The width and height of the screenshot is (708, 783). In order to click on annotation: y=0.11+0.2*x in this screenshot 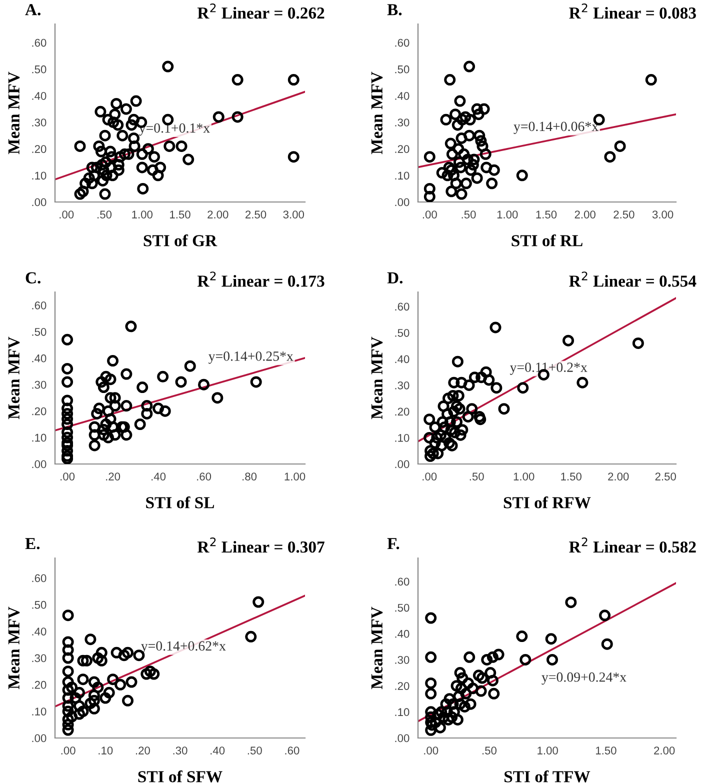, I will do `click(549, 368)`.